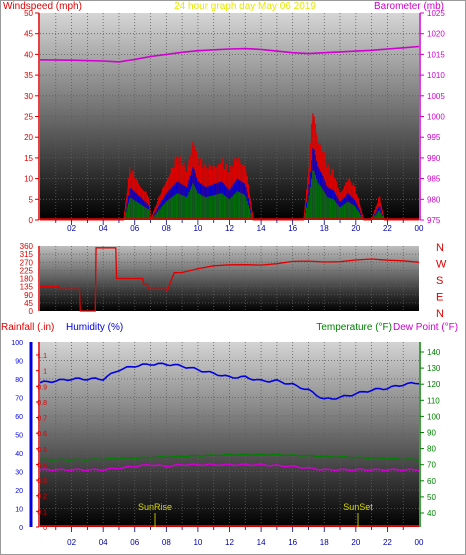  What do you see at coordinates (229, 54) in the screenshot?
I see `barometer-line` at bounding box center [229, 54].